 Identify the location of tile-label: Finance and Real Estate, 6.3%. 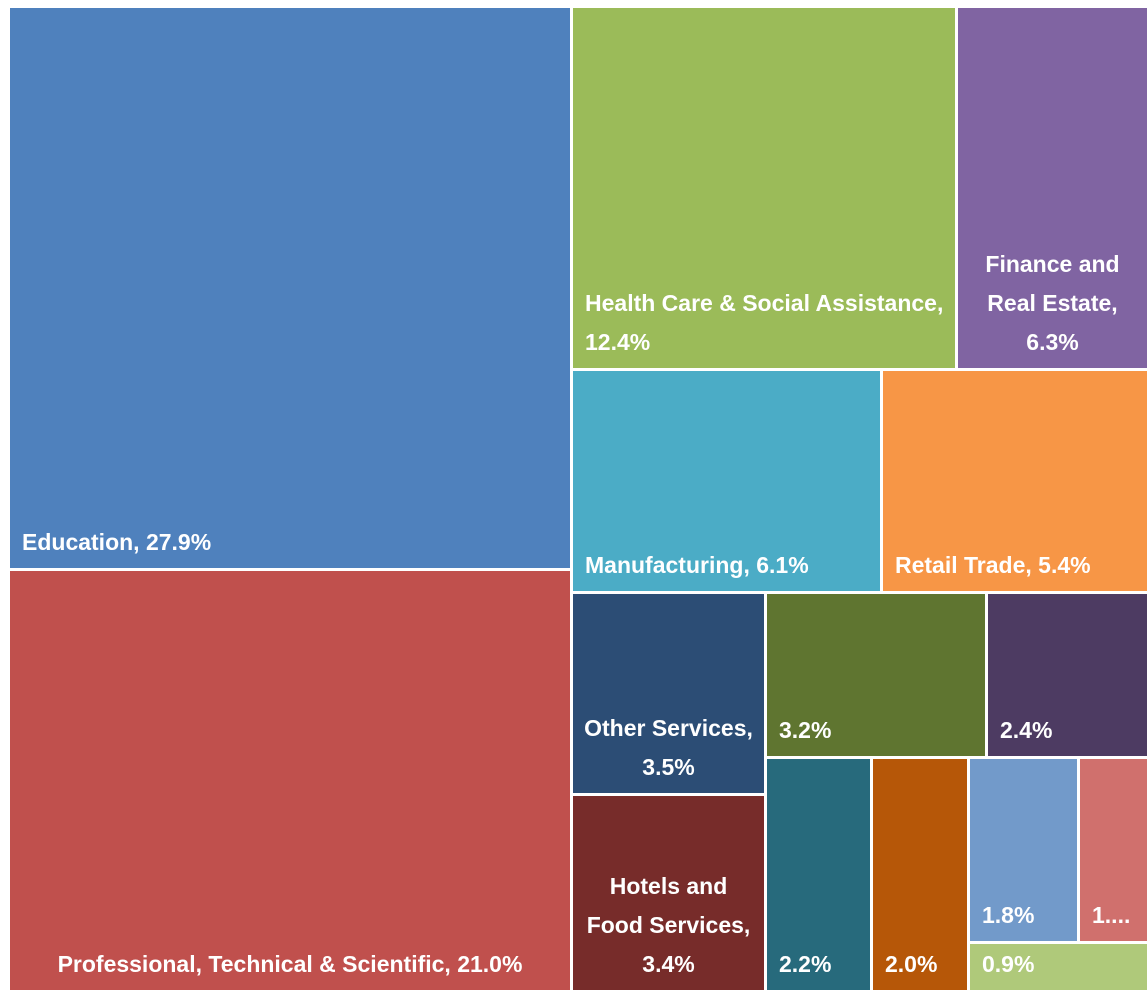
(1052, 303).